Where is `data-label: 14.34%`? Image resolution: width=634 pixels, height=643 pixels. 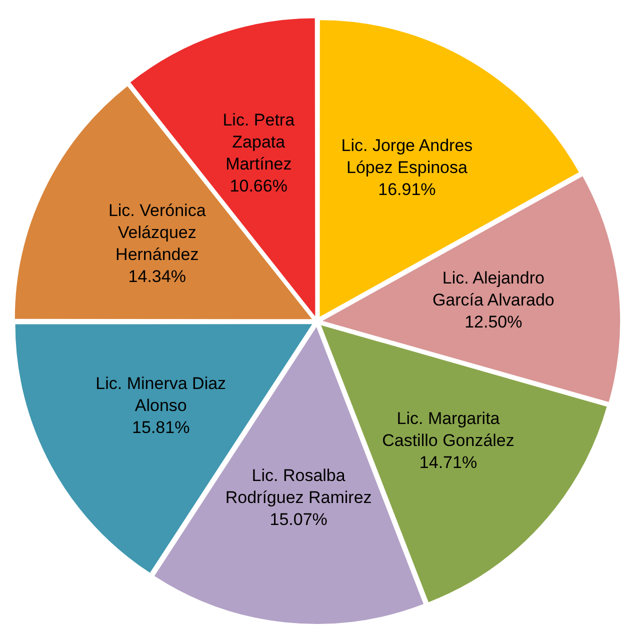
data-label: 14.34% is located at coordinates (157, 276).